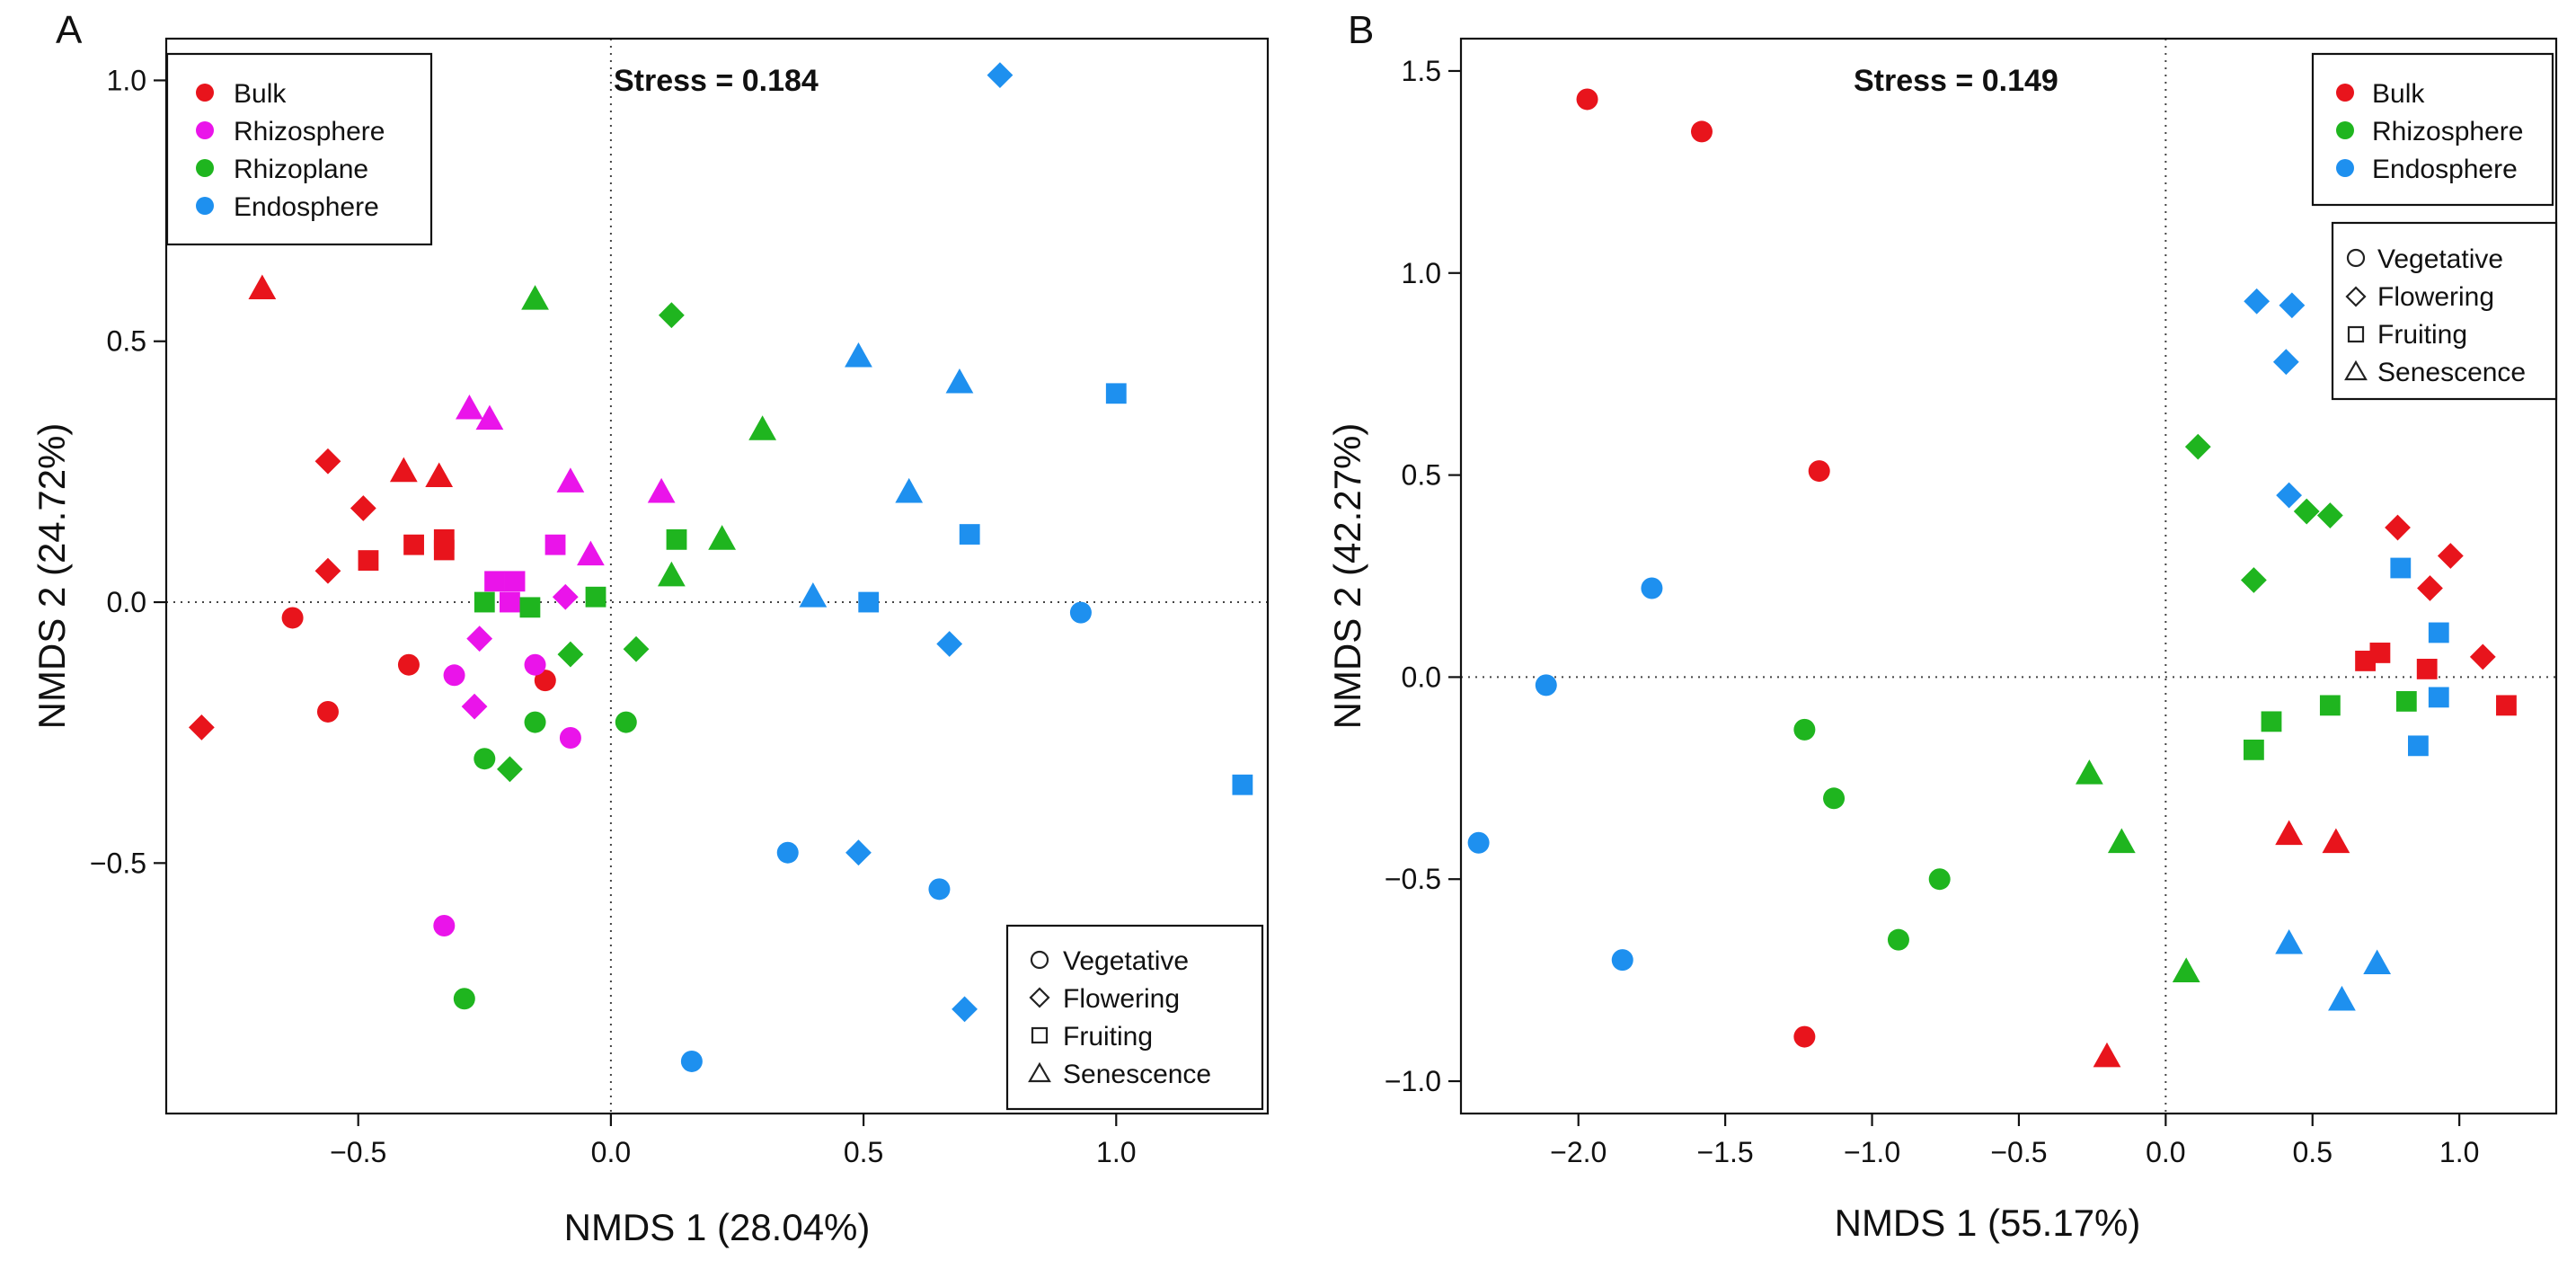 The height and width of the screenshot is (1269, 2576). I want to click on panel-b-shape-legend-box, so click(2445, 311).